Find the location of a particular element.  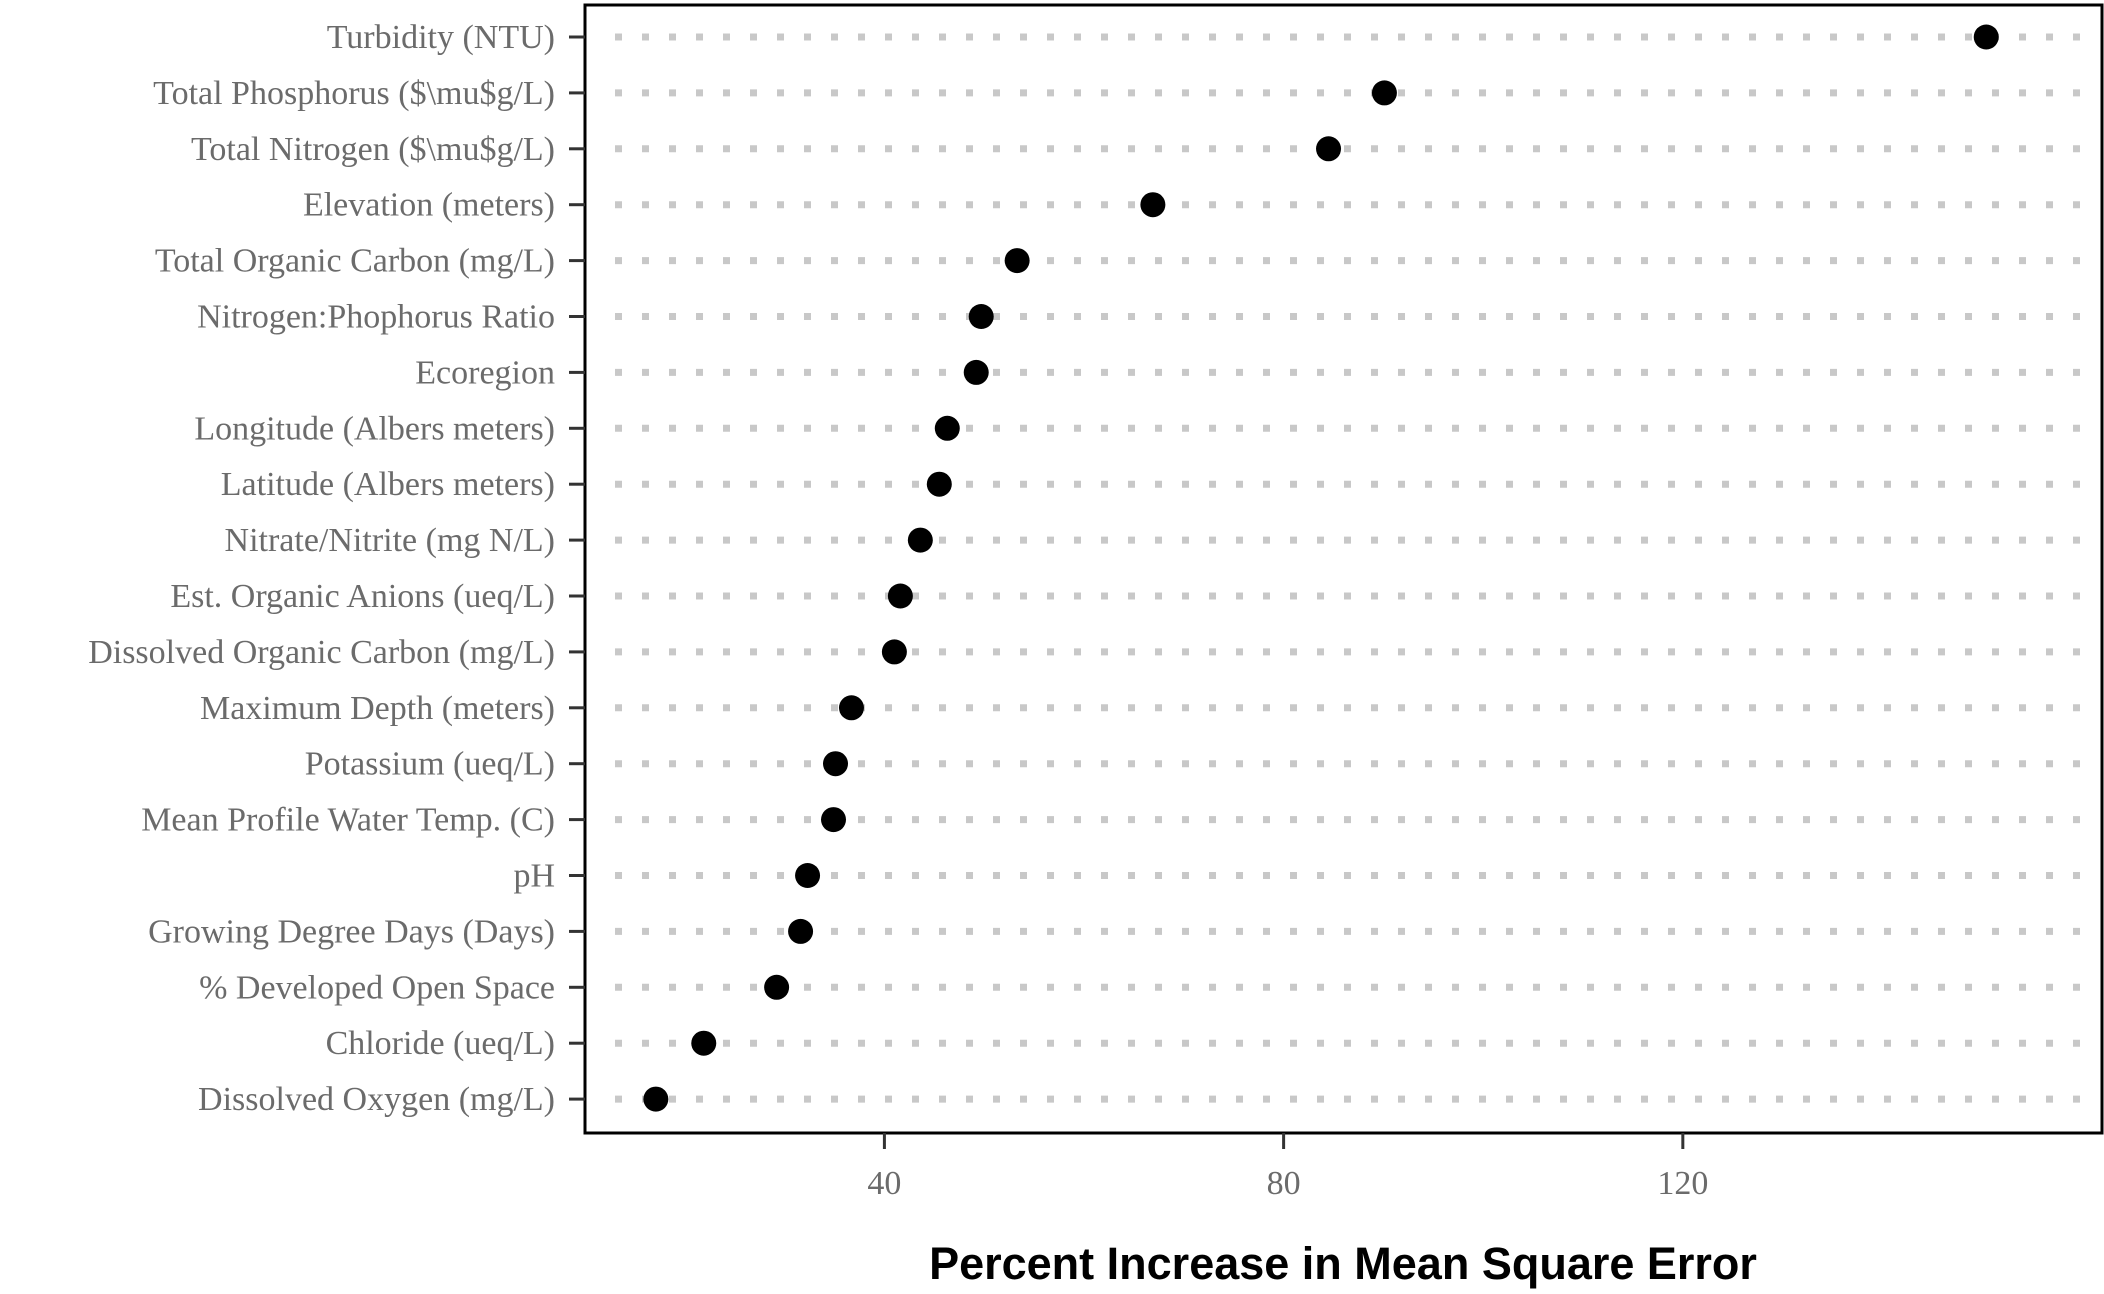

y-tick-label: Latitude (Albers meters) is located at coordinates (388, 484).